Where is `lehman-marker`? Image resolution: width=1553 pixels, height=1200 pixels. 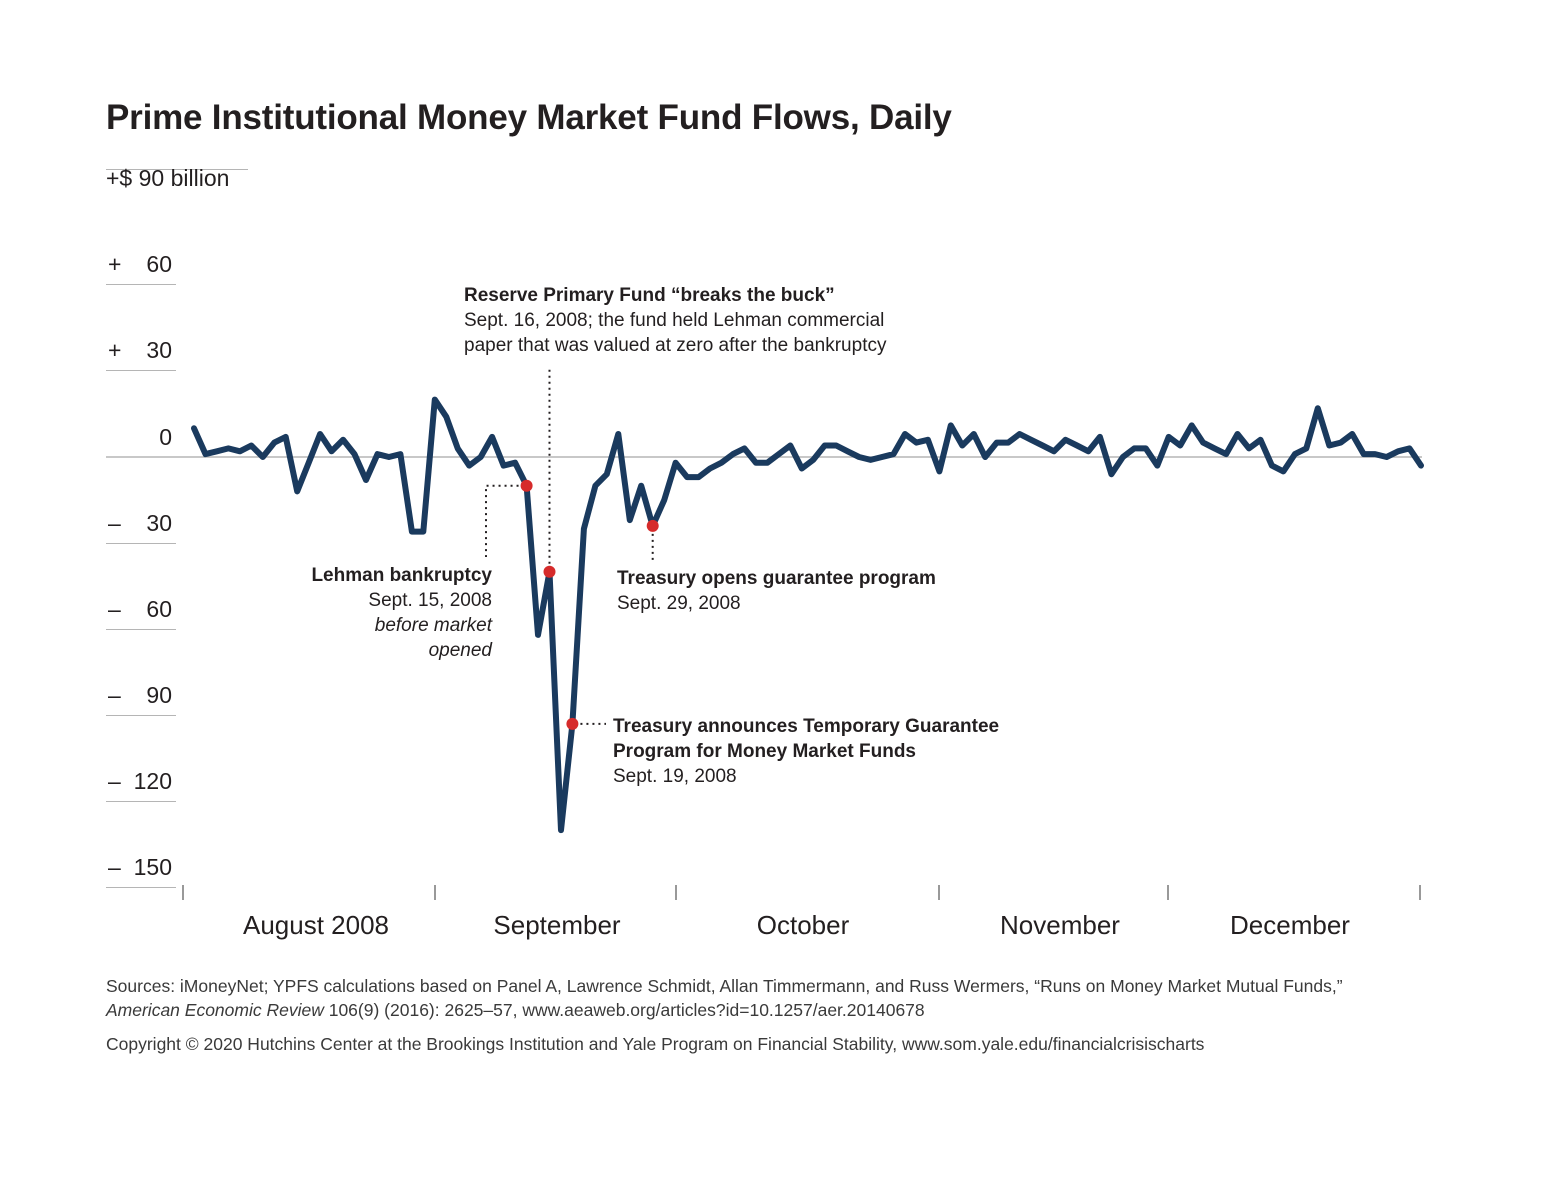 lehman-marker is located at coordinates (526, 485).